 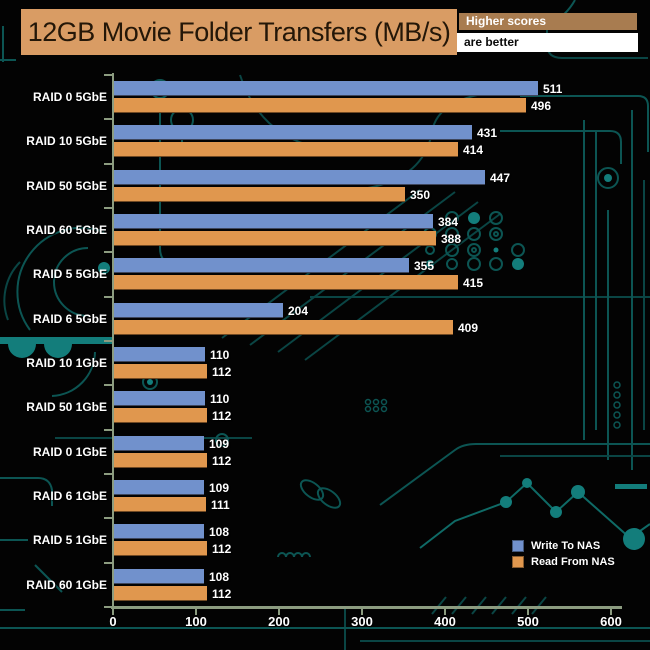 I want to click on value-label: 111, so click(x=220, y=505).